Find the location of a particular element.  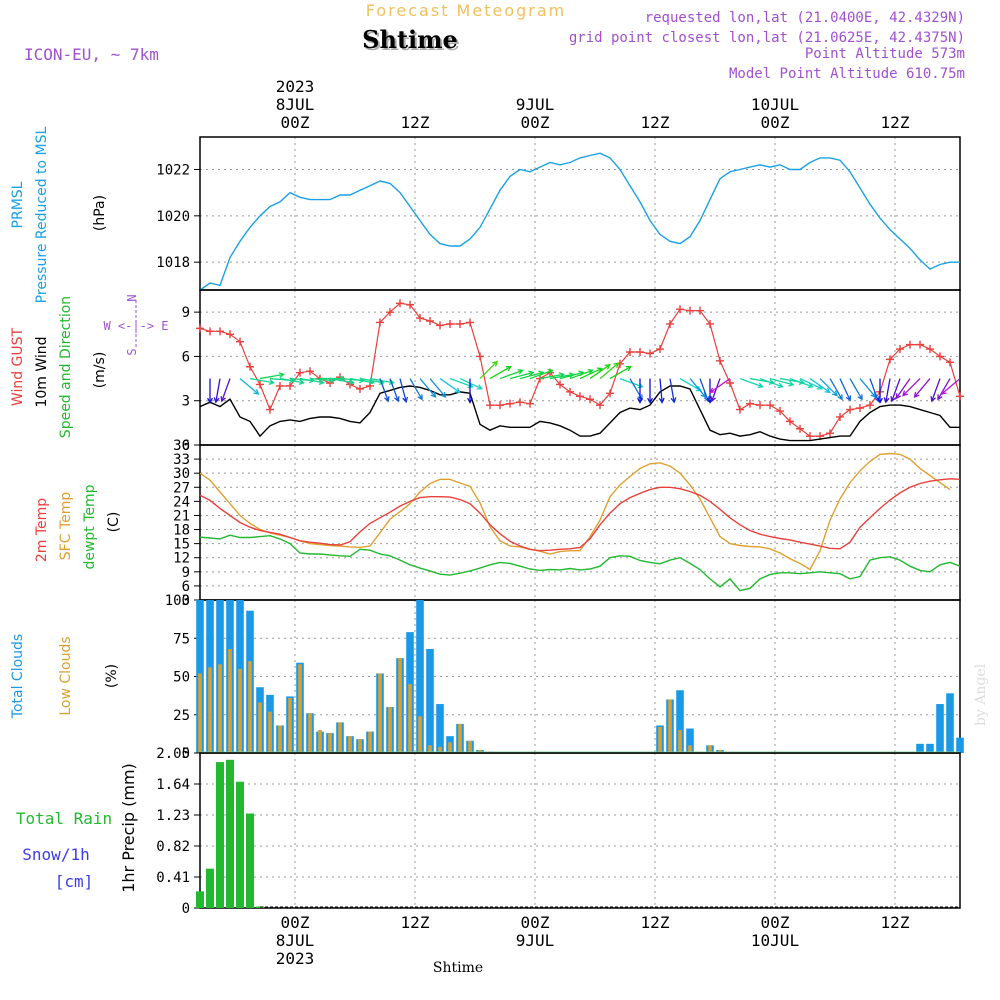

temp-ytick-label: 21 is located at coordinates (181, 516).